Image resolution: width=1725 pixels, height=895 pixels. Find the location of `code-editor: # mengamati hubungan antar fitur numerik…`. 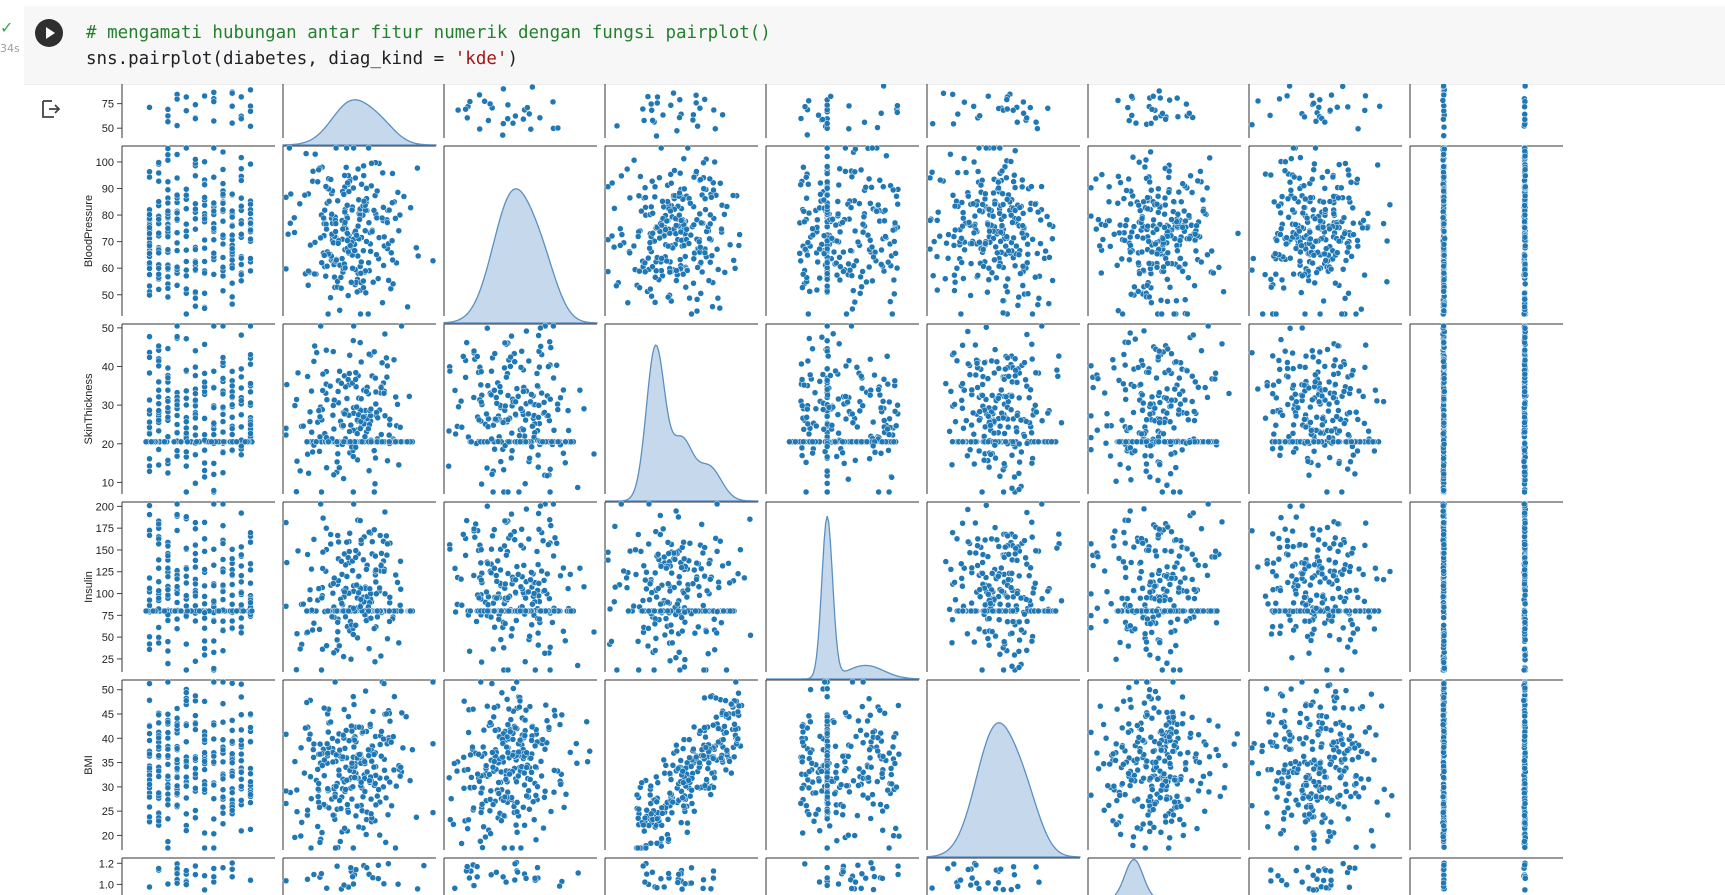

code-editor: # mengamati hubungan antar fitur numerik… is located at coordinates (428, 46).